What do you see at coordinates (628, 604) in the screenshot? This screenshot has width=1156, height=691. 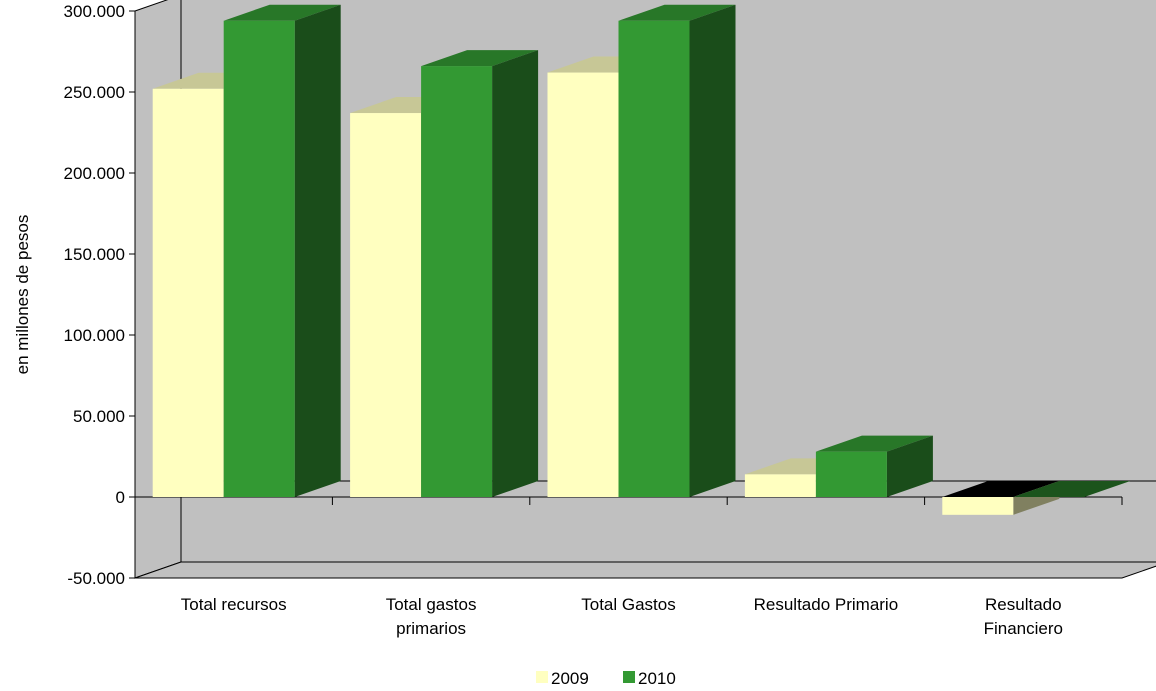 I see `x-category-label: Total Gastos` at bounding box center [628, 604].